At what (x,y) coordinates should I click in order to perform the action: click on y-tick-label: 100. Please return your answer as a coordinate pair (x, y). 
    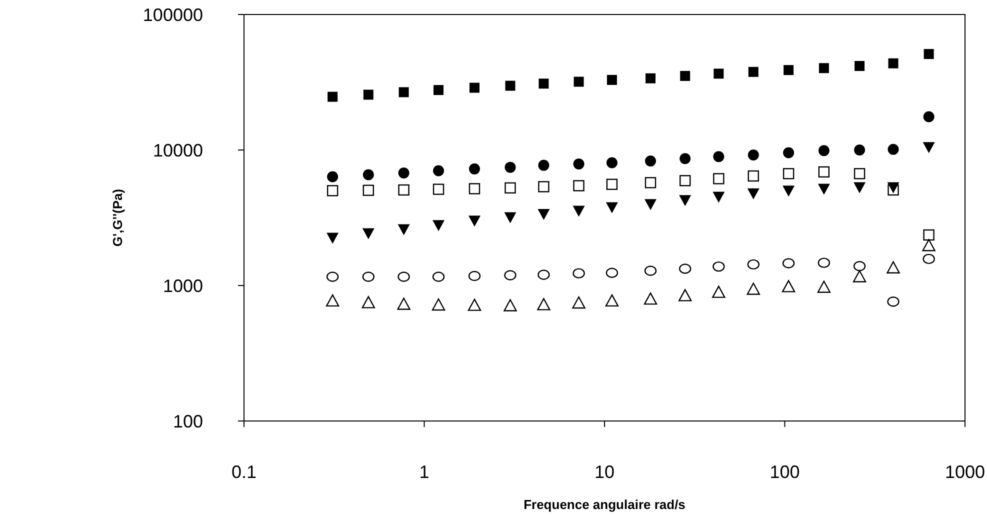
    Looking at the image, I should click on (187, 421).